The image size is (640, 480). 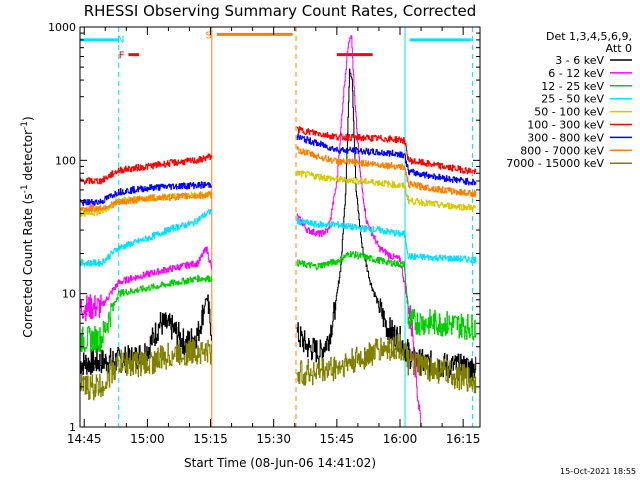 What do you see at coordinates (589, 36) in the screenshot?
I see `legend-header-line1: Det 1,3,4,5,6,9,` at bounding box center [589, 36].